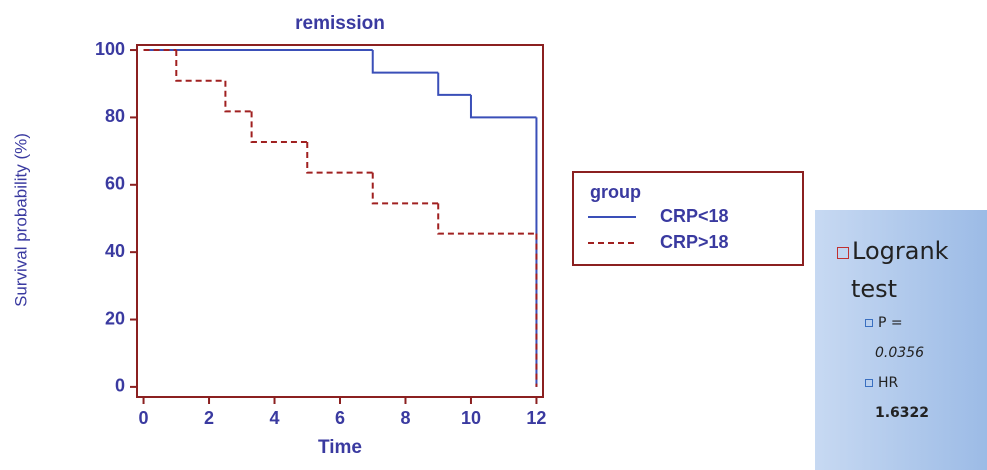  Describe the element at coordinates (899, 353) in the screenshot. I see `stat-value: 0.0356` at that location.